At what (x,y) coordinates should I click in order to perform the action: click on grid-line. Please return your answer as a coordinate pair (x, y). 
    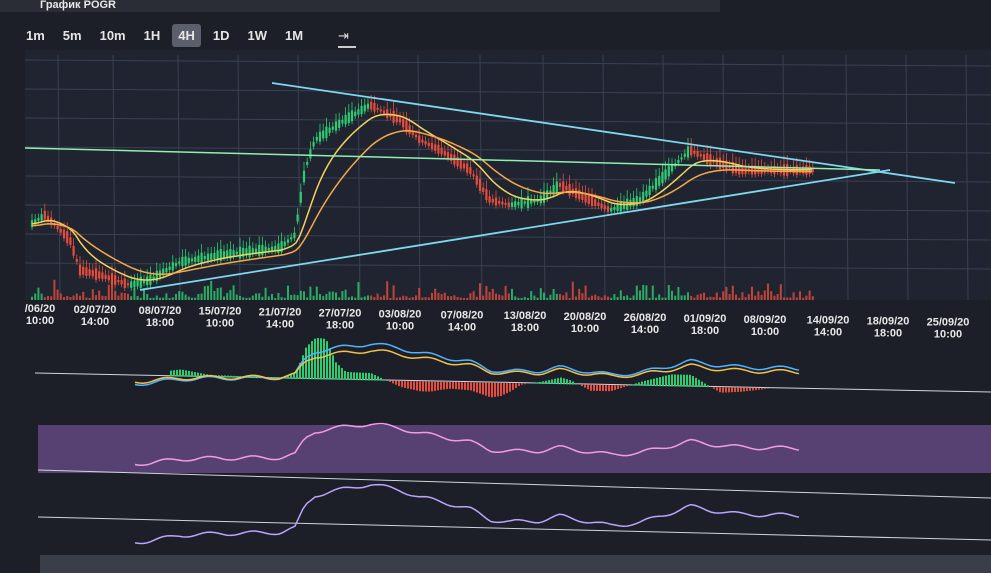
    Looking at the image, I should click on (59, 177).